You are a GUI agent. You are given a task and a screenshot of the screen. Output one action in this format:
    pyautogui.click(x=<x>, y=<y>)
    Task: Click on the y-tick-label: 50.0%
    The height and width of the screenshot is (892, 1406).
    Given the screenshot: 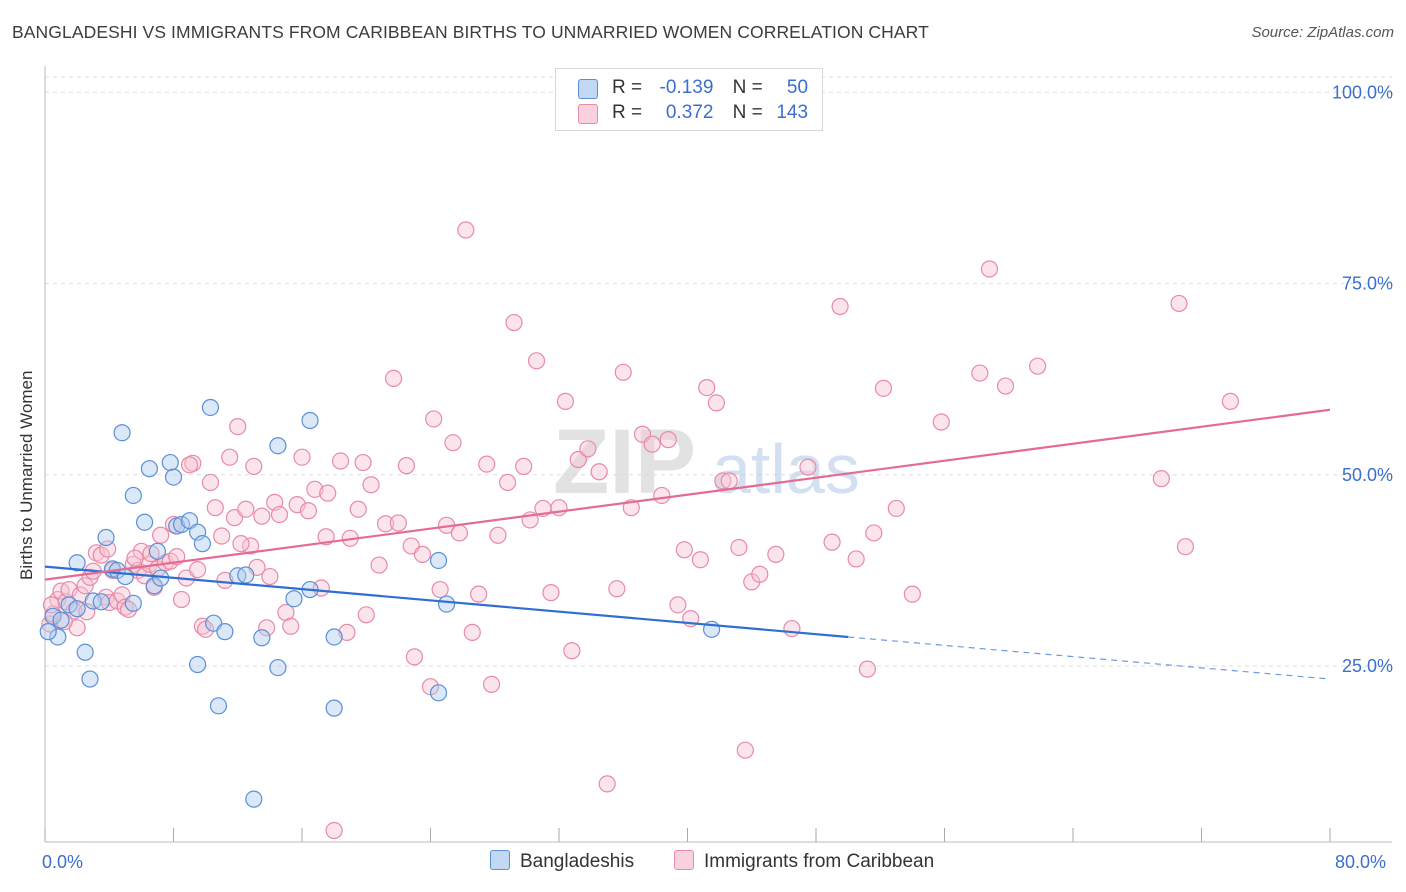 What is the action you would take?
    pyautogui.click(x=1367, y=475)
    